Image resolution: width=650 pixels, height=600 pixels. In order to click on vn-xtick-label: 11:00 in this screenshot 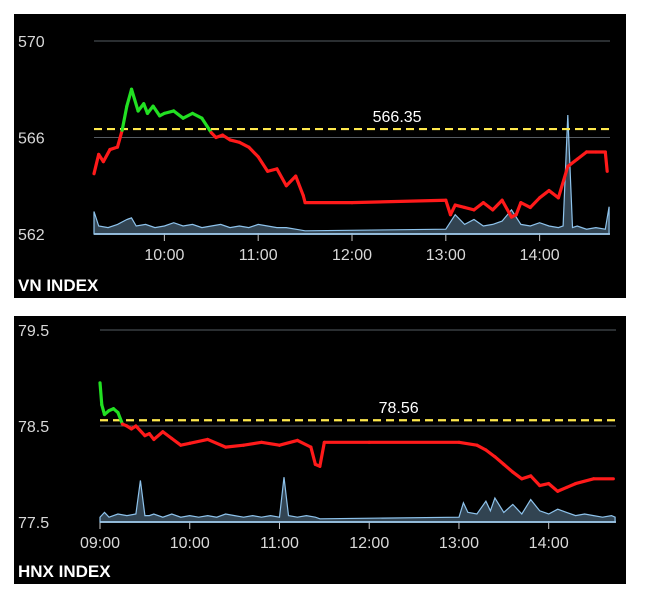, I will do `click(258, 255)`.